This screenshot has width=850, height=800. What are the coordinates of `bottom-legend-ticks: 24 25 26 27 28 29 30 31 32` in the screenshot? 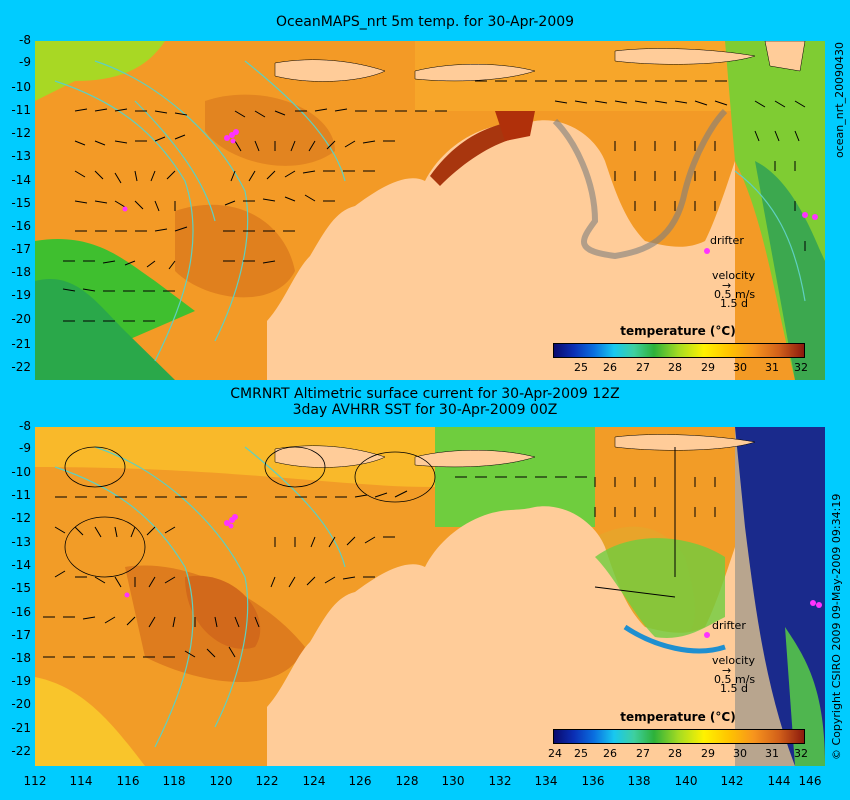 It's located at (678, 754).